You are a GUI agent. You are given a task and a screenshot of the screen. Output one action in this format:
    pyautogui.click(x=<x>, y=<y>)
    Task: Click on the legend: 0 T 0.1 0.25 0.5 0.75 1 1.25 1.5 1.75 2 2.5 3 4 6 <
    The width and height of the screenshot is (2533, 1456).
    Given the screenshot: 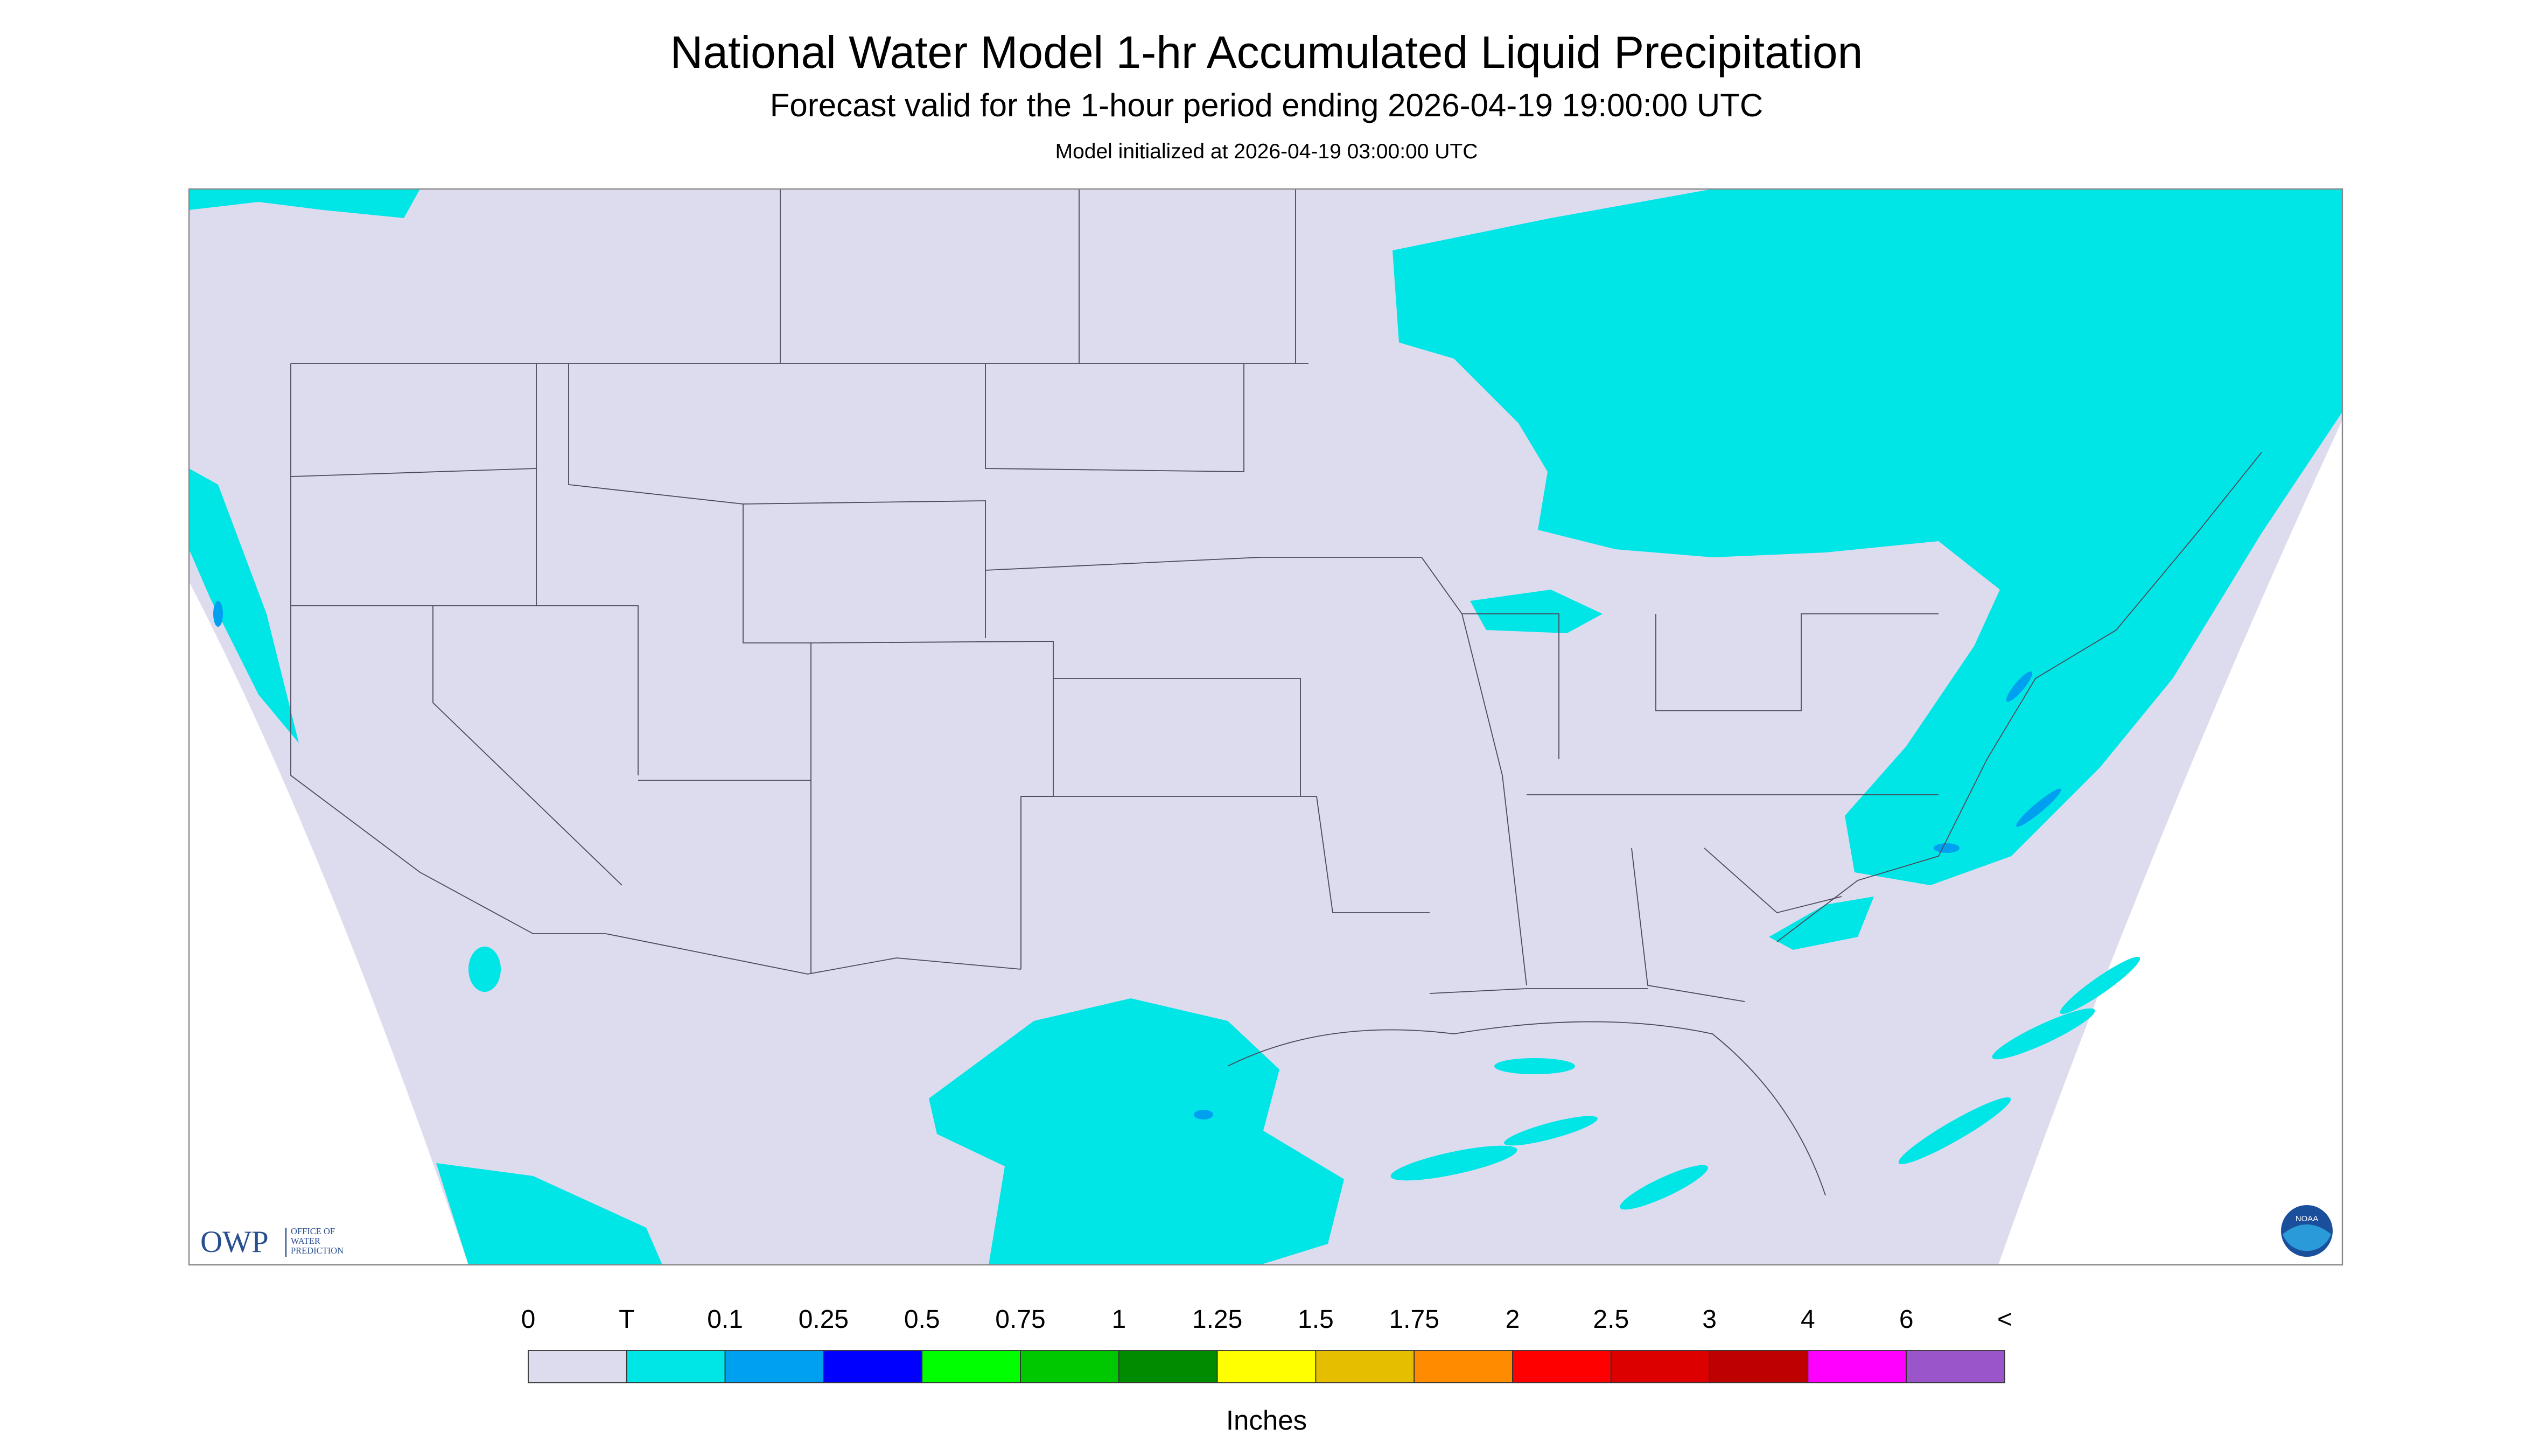 What is the action you would take?
    pyautogui.click(x=1266, y=1344)
    